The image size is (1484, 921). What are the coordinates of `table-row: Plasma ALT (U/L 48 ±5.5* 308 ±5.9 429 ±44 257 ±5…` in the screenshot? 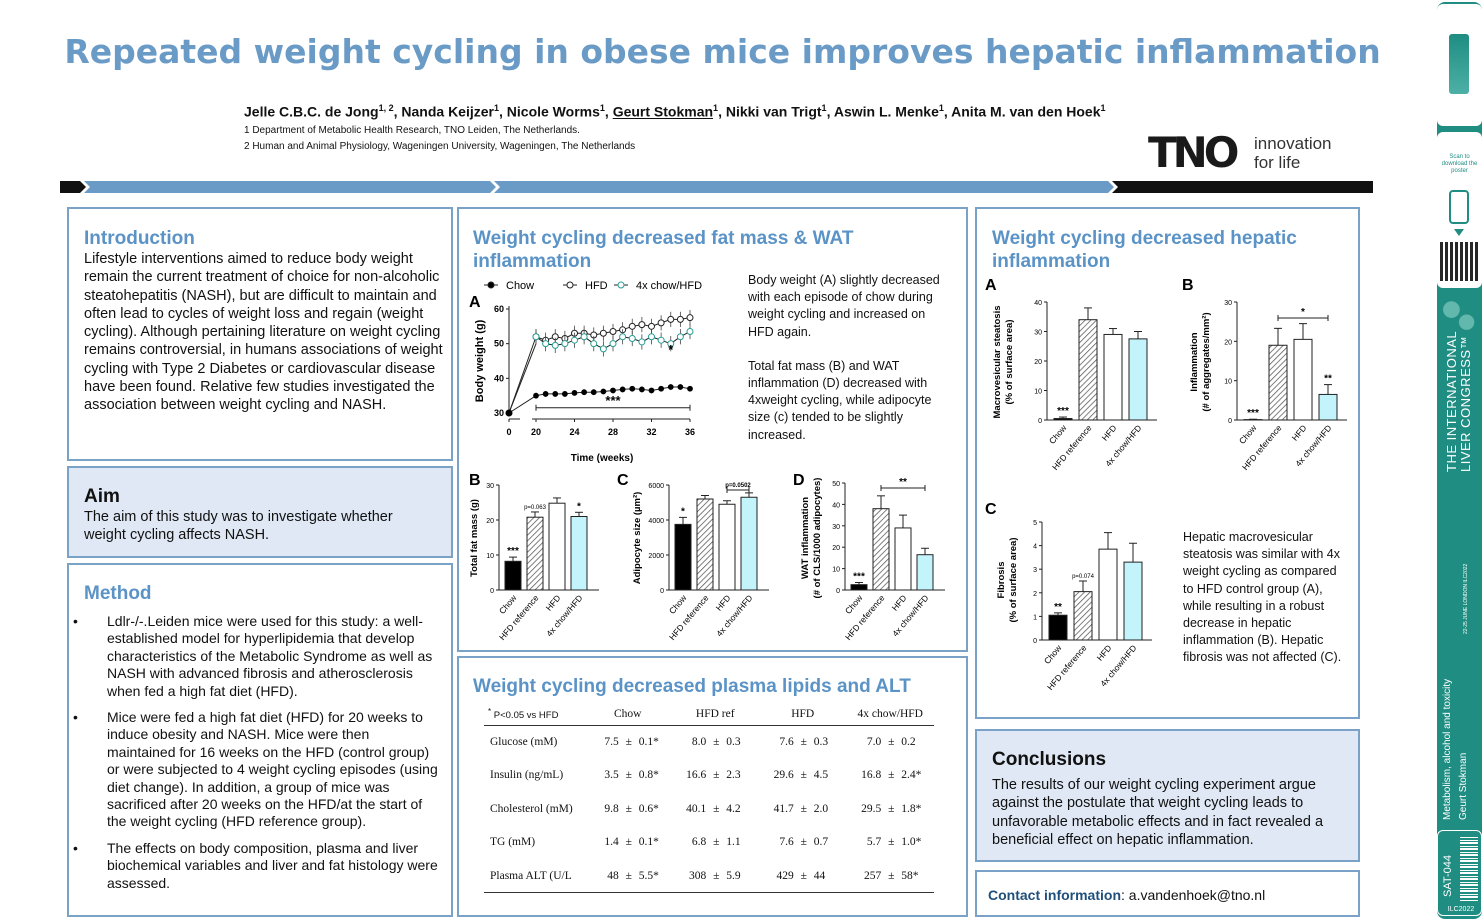 It's located at (709, 876).